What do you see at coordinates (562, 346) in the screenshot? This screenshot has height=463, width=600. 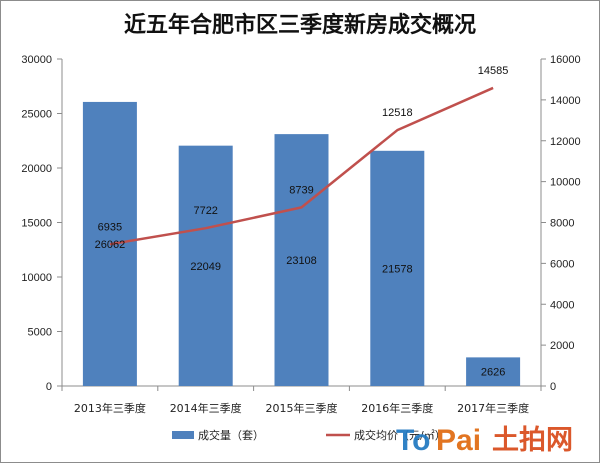 I see `y-tick-label-right: 2000` at bounding box center [562, 346].